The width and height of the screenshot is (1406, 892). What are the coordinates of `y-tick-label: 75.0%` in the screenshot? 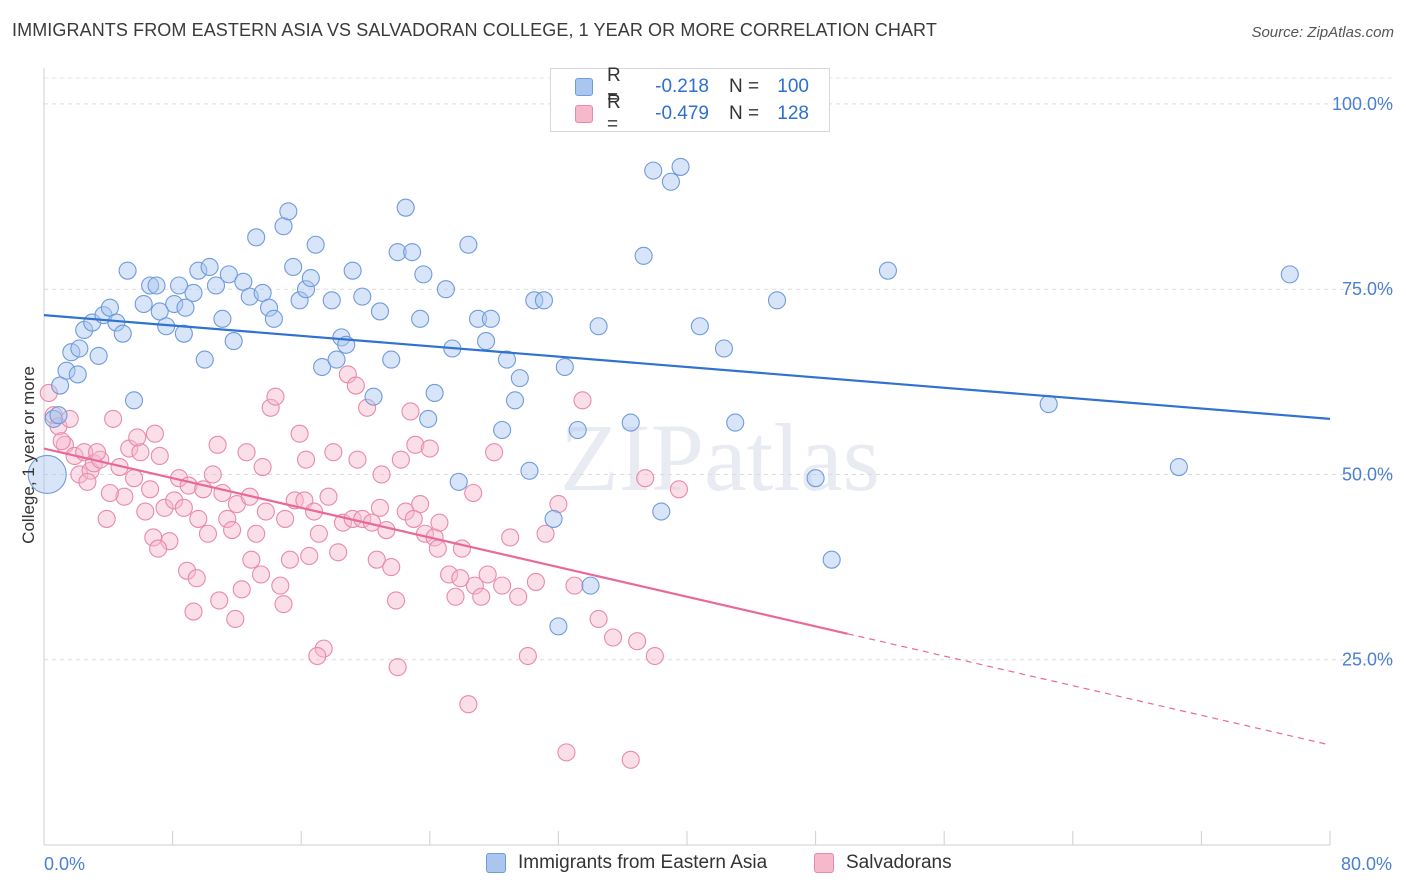 It's located at (1367, 289).